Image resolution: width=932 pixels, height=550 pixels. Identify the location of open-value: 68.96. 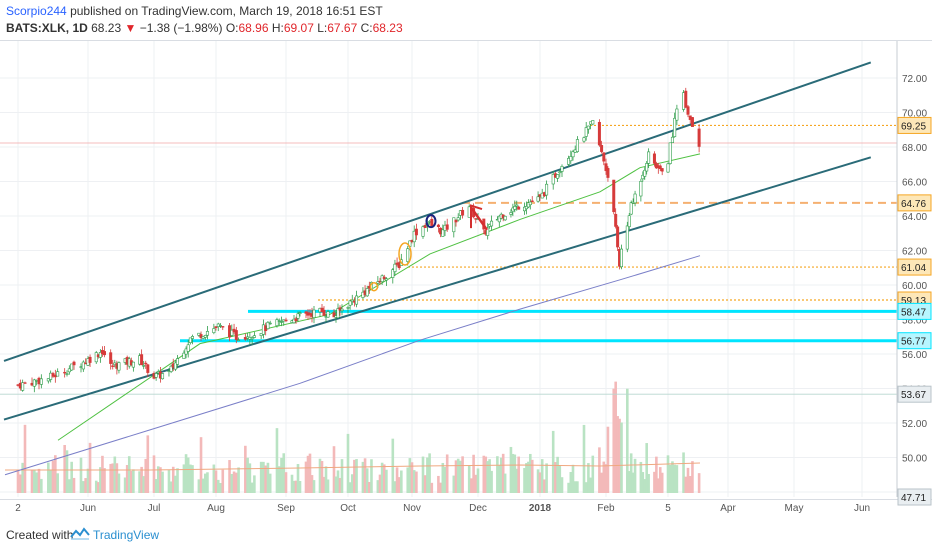
(253, 28).